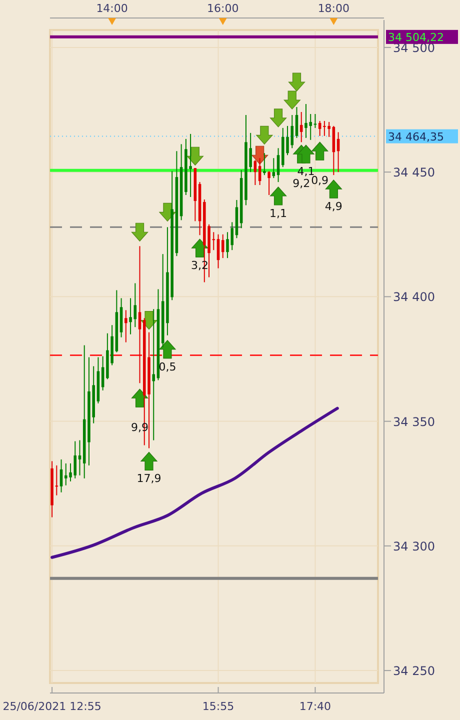  I want to click on y-tick-label: 34 250, so click(414, 671).